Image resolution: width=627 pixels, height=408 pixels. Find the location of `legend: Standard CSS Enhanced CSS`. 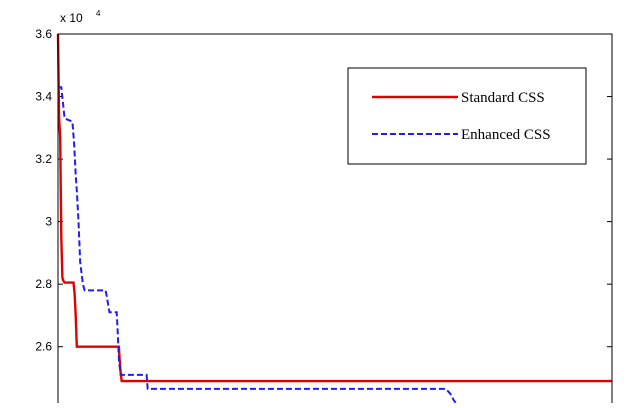

legend: Standard CSS Enhanced CSS is located at coordinates (467, 116).